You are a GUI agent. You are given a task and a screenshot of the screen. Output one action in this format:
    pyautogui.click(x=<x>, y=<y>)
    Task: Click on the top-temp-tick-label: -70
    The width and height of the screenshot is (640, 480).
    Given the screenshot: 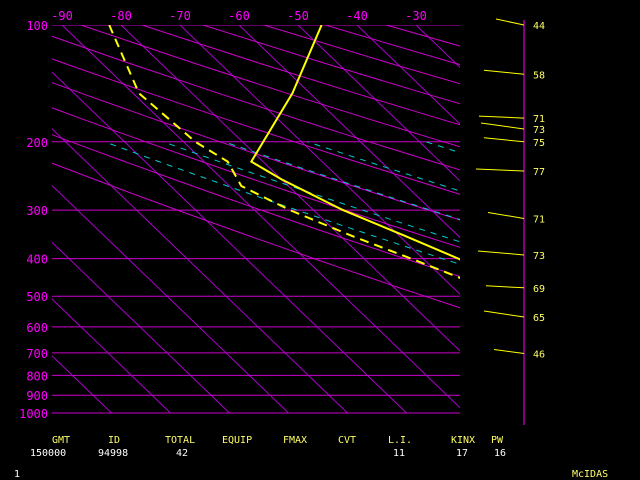 What is the action you would take?
    pyautogui.click(x=180, y=16)
    